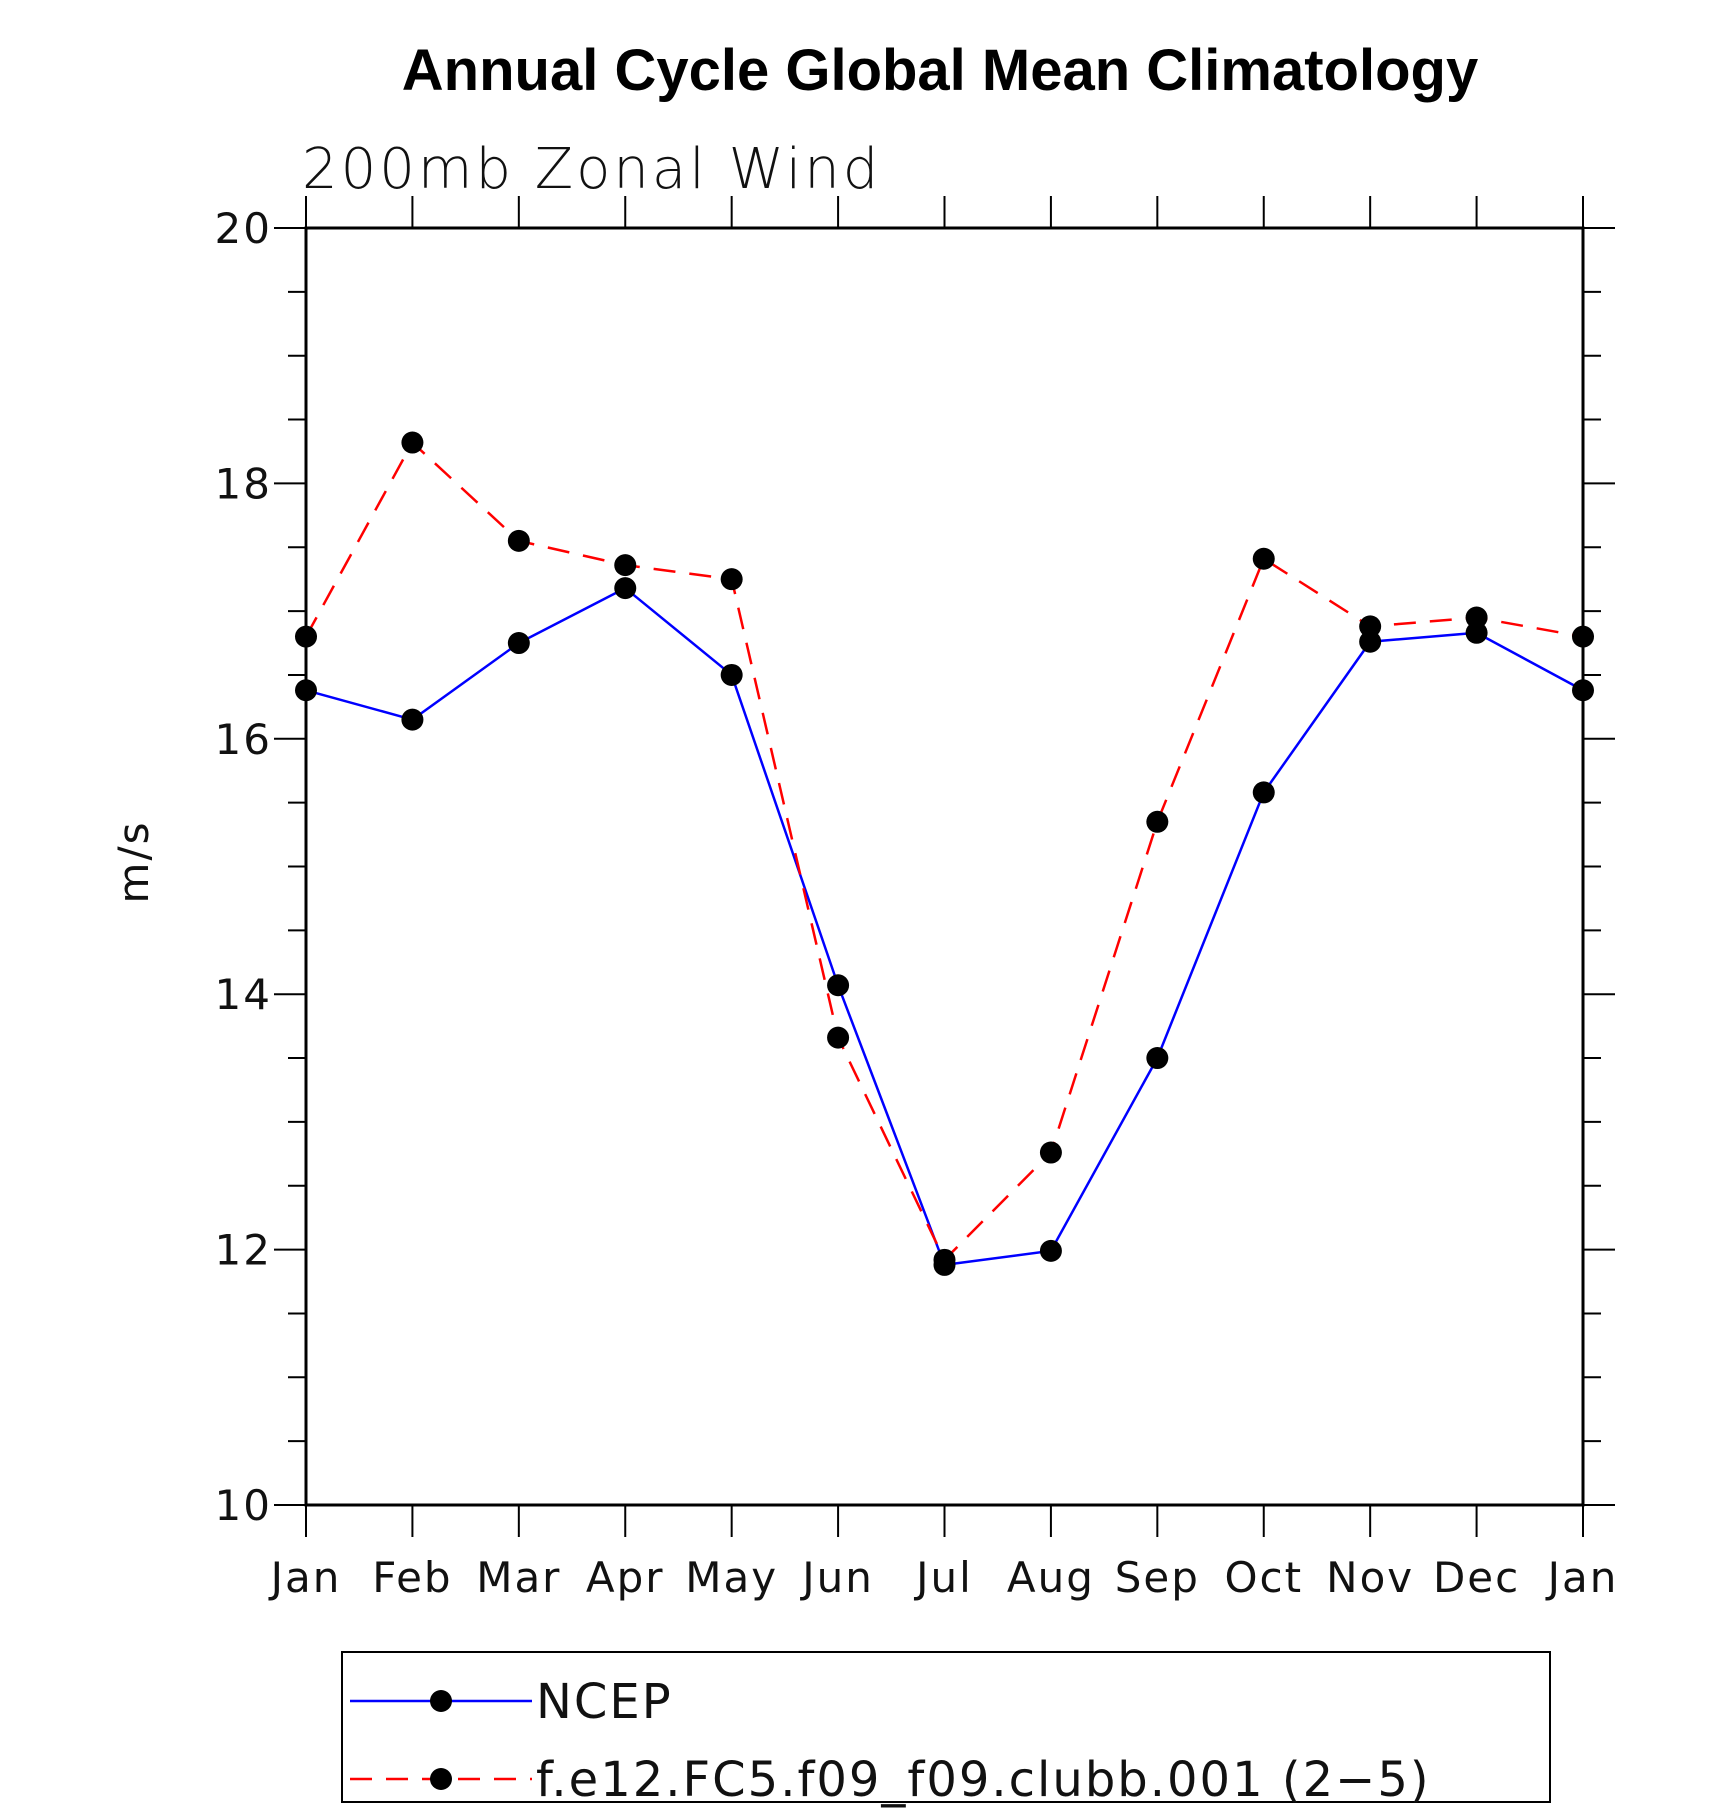 The height and width of the screenshot is (1811, 1710). Describe the element at coordinates (518, 1577) in the screenshot. I see `x-tick-label: Mar` at that location.